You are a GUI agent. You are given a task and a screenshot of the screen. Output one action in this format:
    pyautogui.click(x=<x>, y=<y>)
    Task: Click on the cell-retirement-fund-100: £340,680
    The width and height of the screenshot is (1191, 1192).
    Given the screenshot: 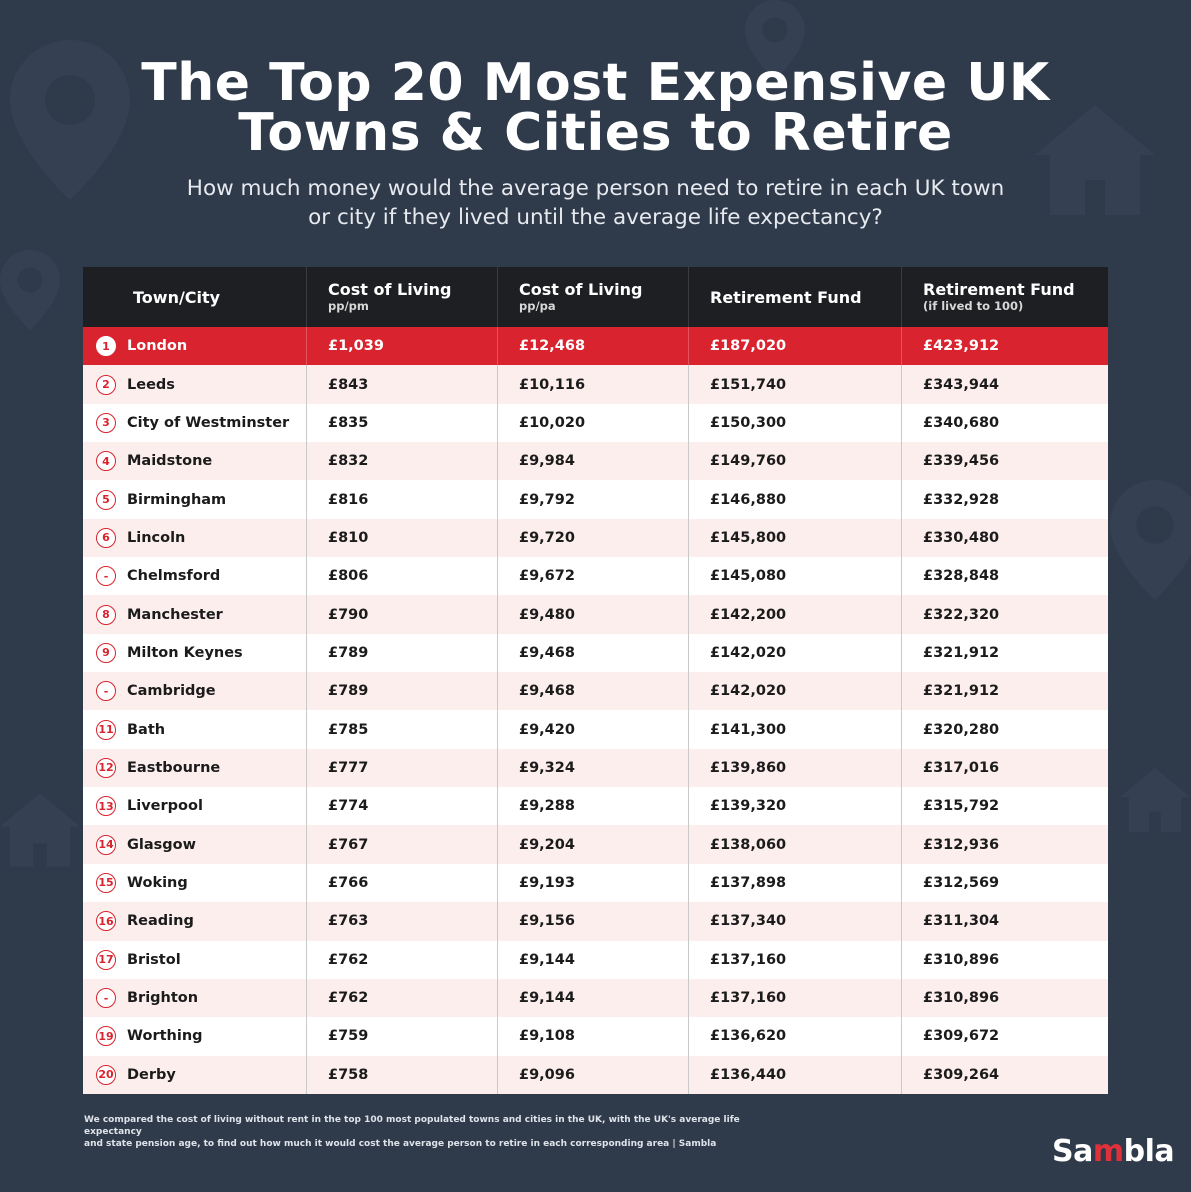 What is the action you would take?
    pyautogui.click(x=961, y=422)
    